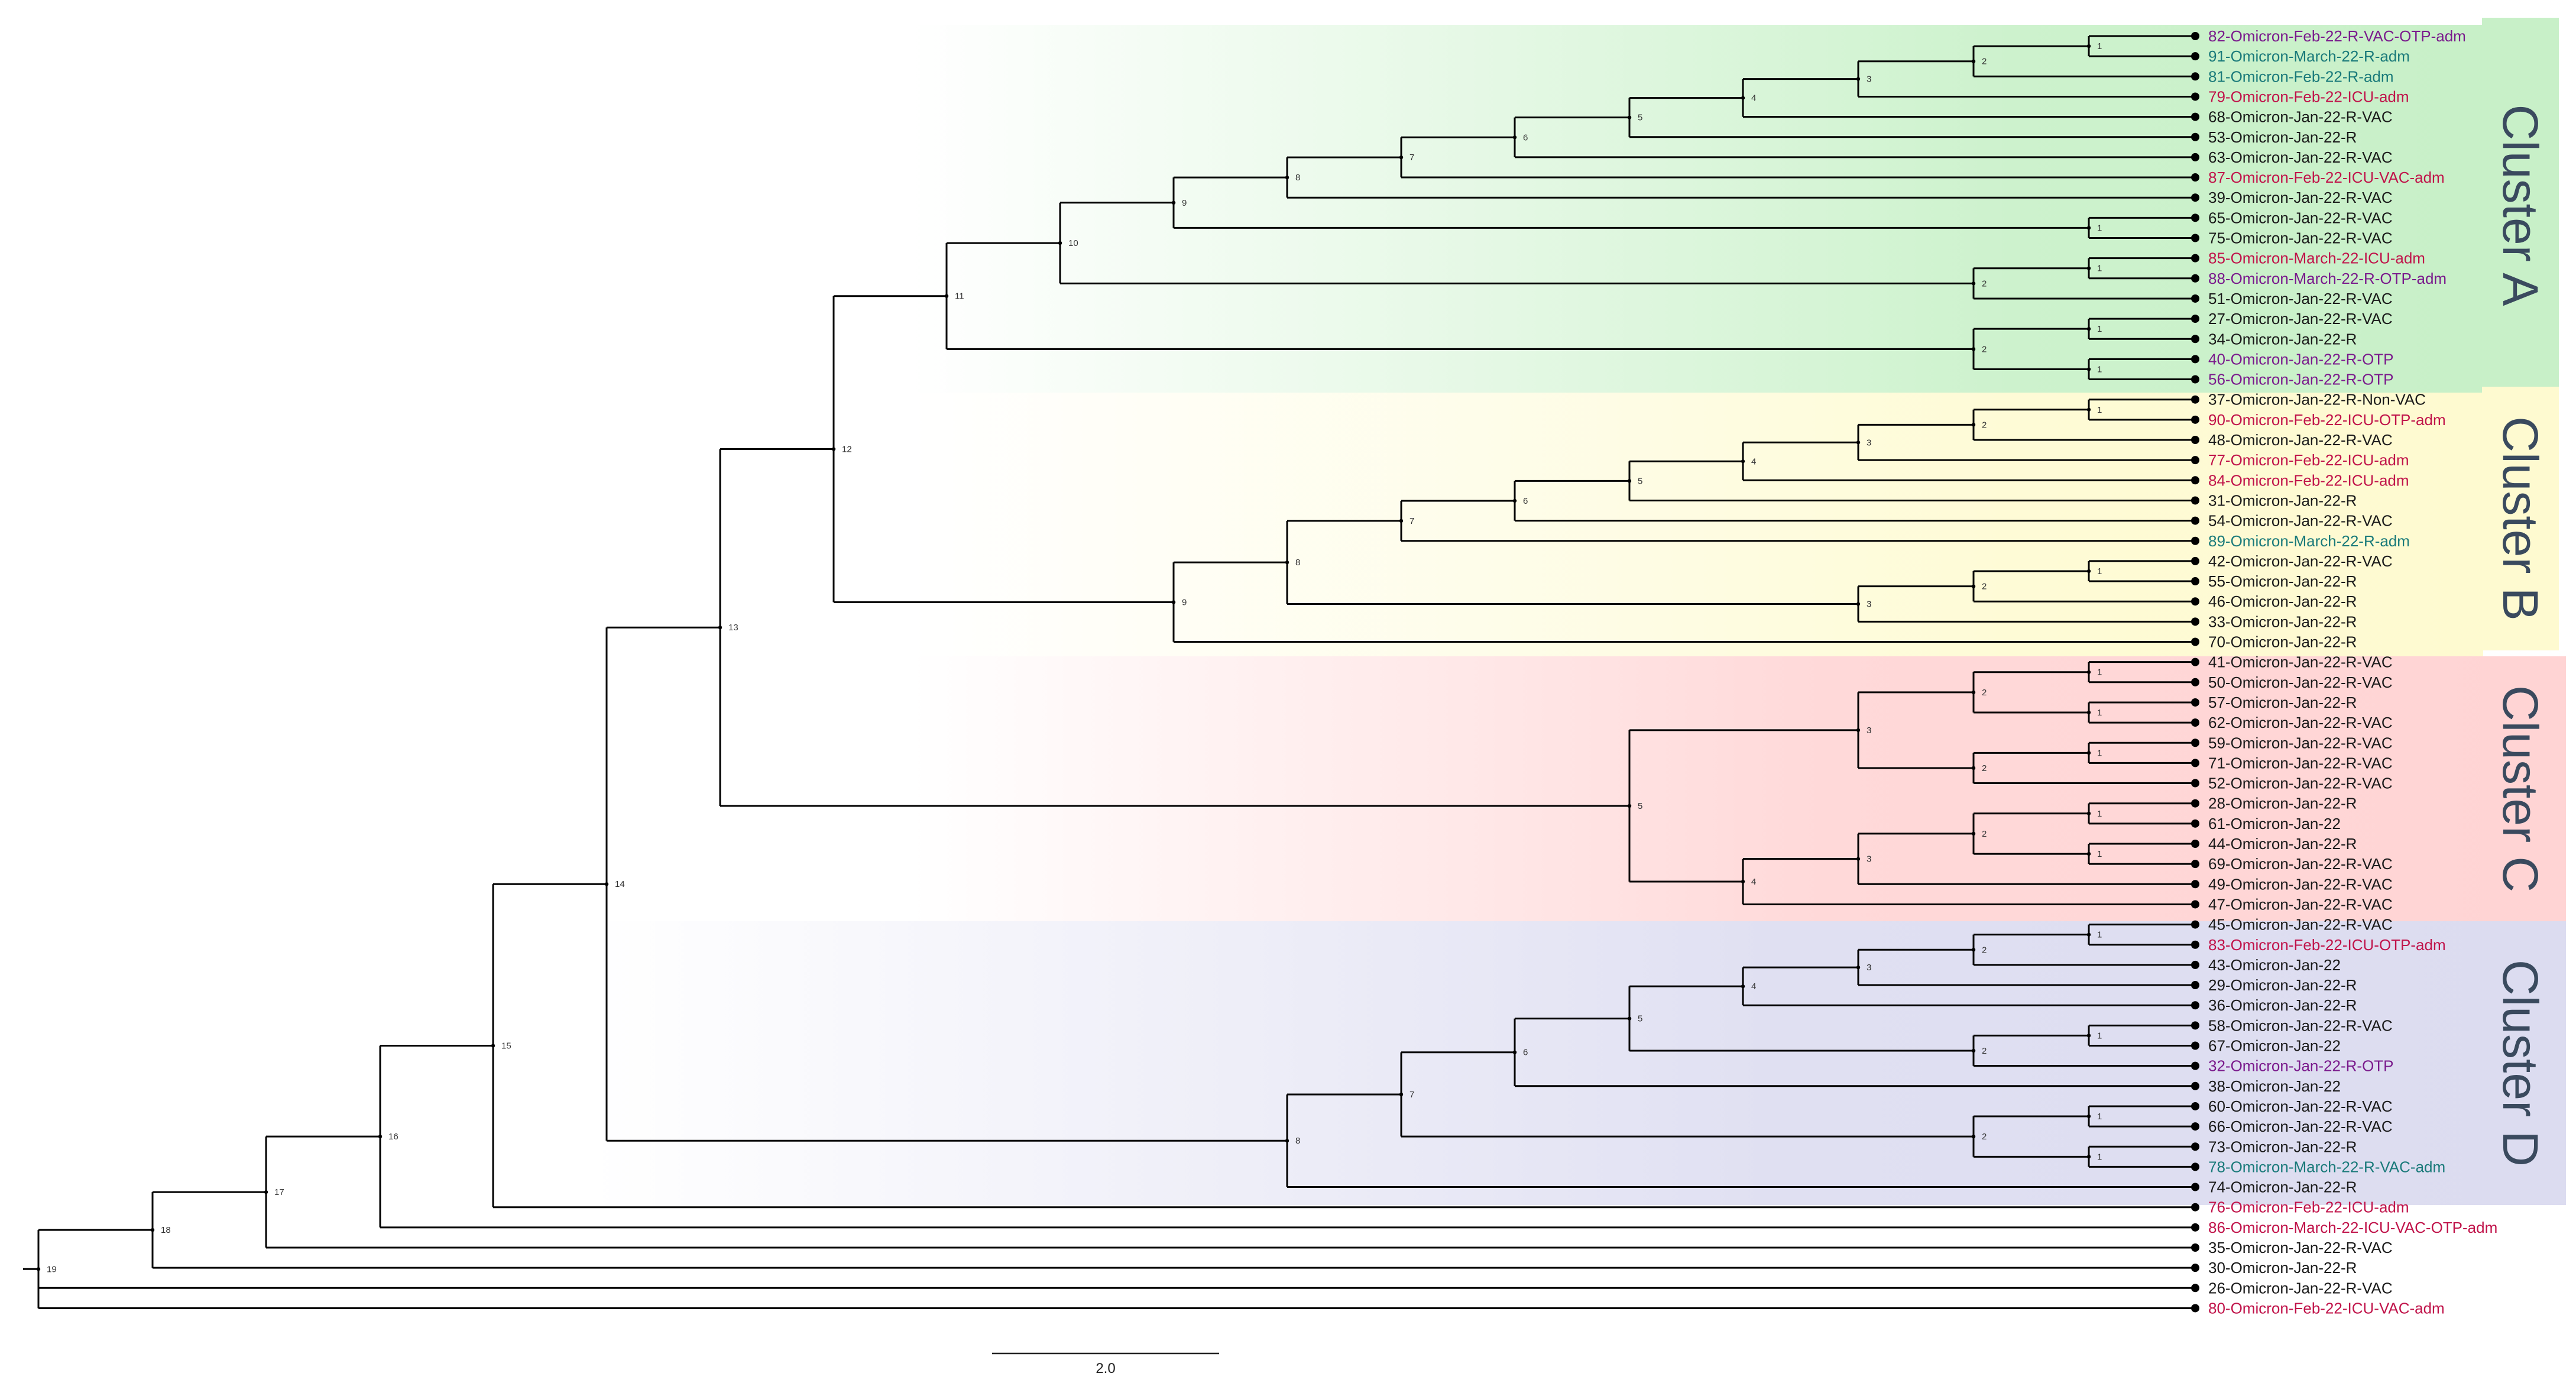 Image resolution: width=2576 pixels, height=1383 pixels. What do you see at coordinates (2300, 864) in the screenshot?
I see `leaf-label: 69-Omicron-Jan-22-R-VAC` at bounding box center [2300, 864].